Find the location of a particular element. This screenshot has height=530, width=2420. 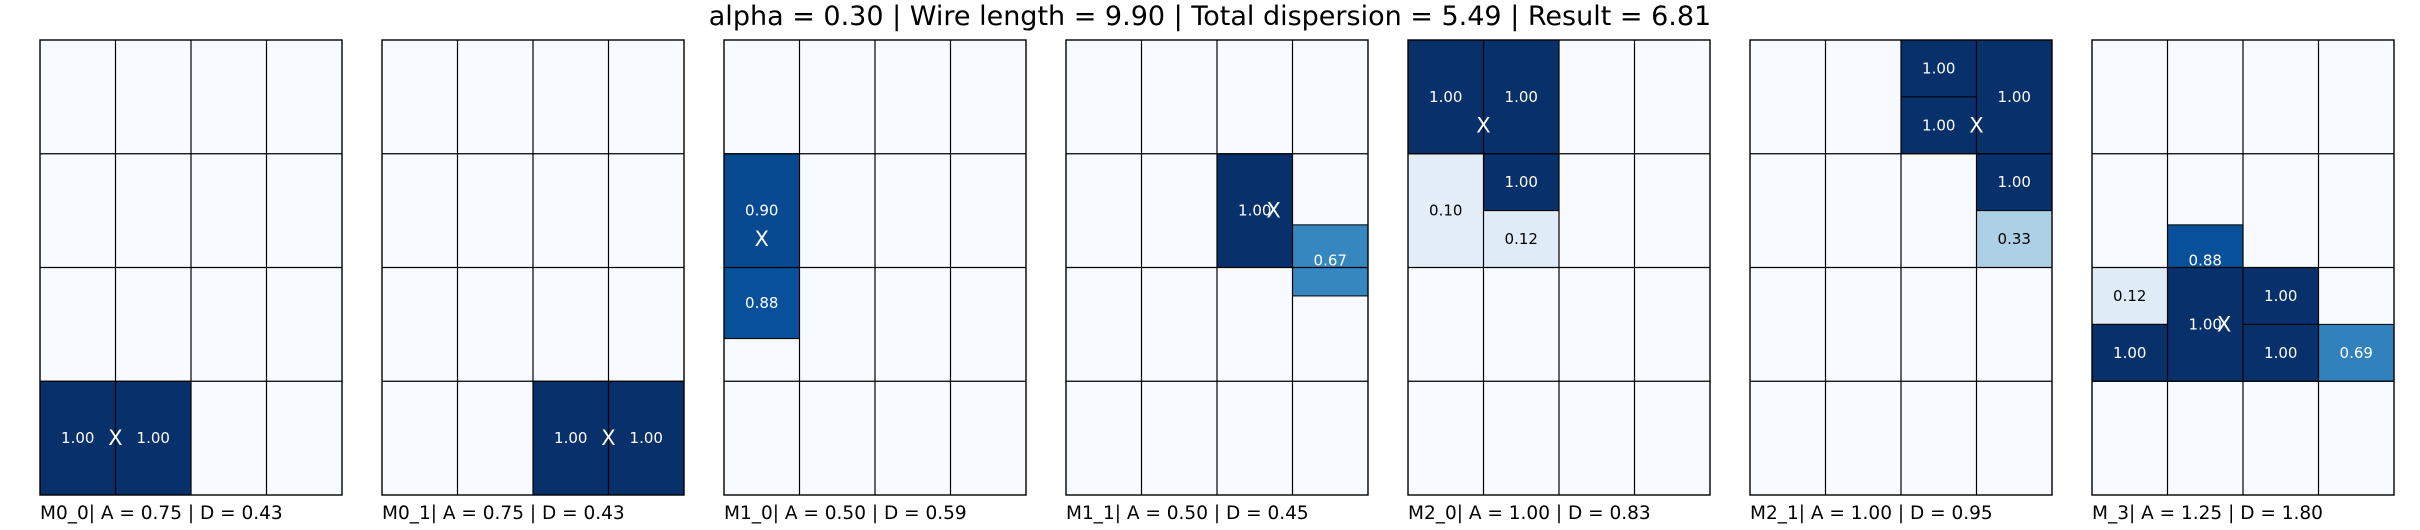

panel-0: 1.00 1.00 X M0_0| A = 0.75 | D = 0.43 is located at coordinates (191, 281).